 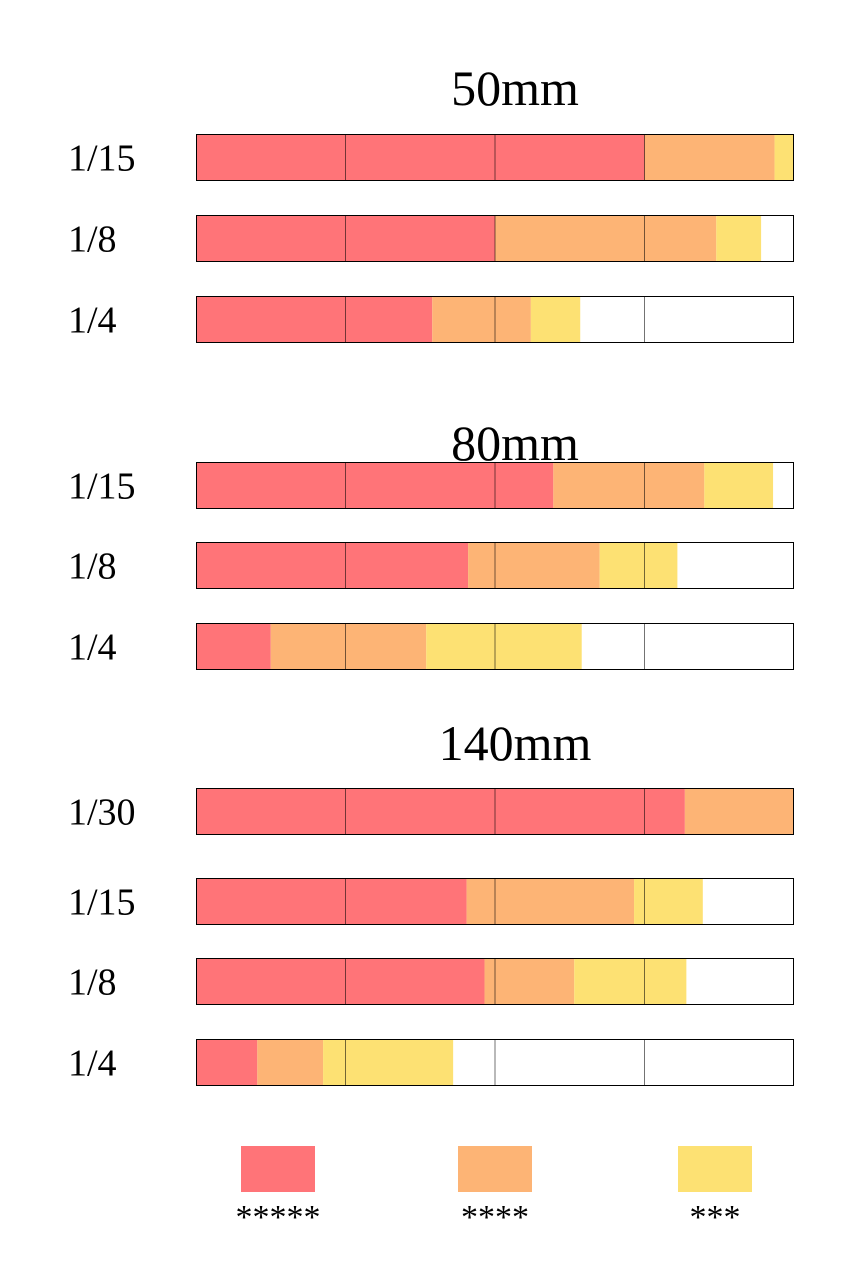 What do you see at coordinates (715, 1217) in the screenshot?
I see `legend-label: ***` at bounding box center [715, 1217].